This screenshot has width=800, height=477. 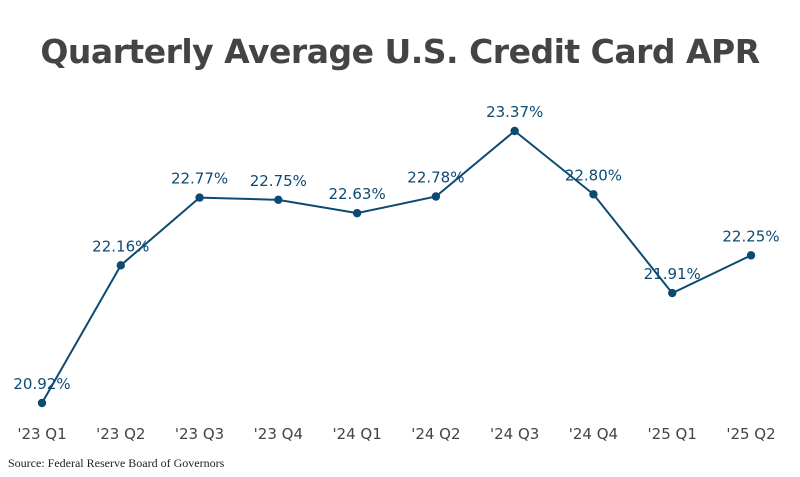 I want to click on chart-title: Quarterly Average U.S. Credit Card APR, so click(x=400, y=51).